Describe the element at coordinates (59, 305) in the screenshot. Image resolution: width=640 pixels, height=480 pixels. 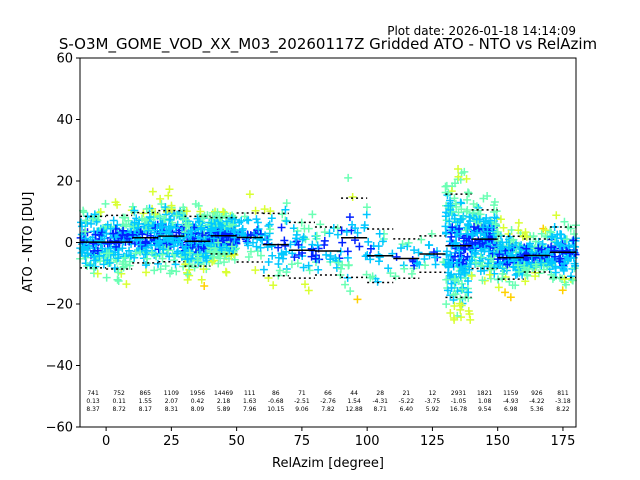
I see `y-tick-label: −20` at that location.